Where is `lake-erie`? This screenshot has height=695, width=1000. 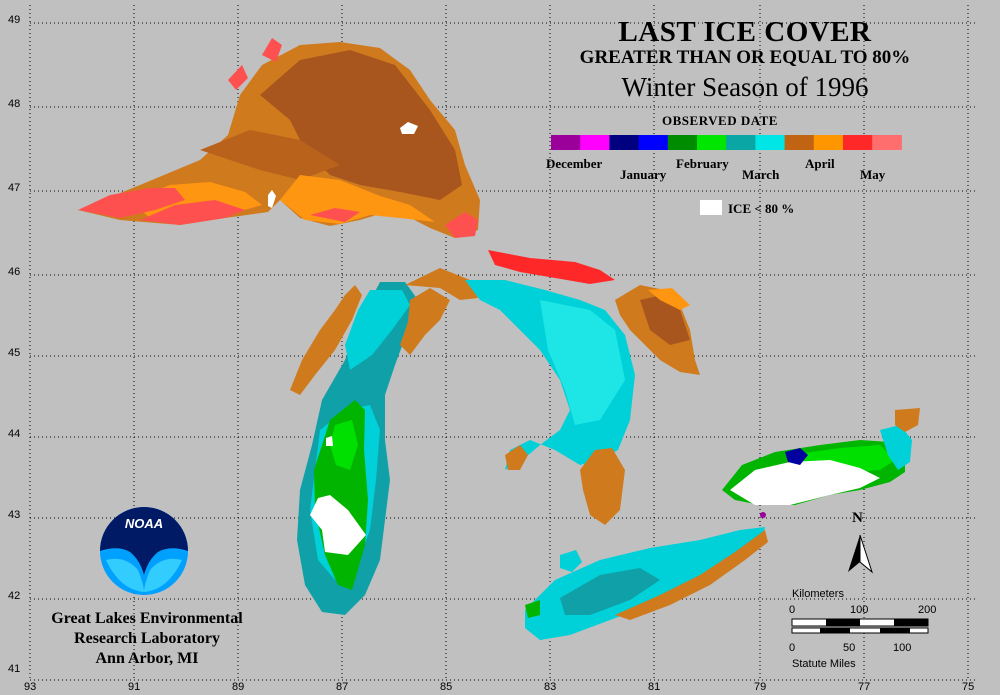
lake-erie is located at coordinates (646, 583).